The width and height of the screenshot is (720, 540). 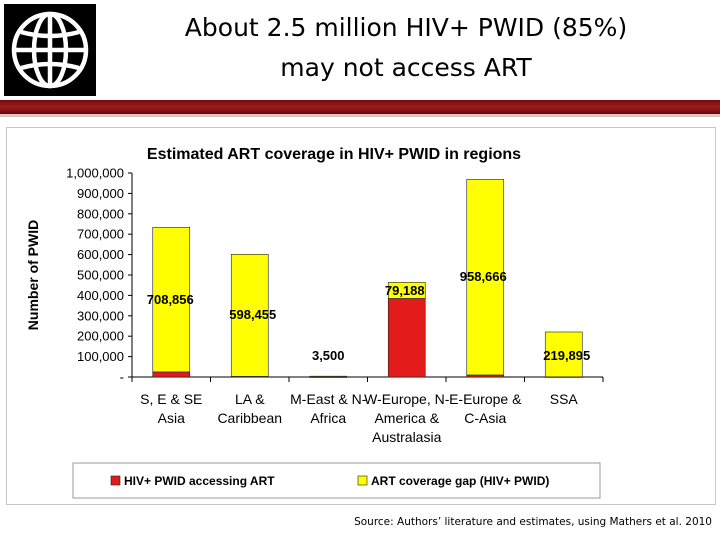 What do you see at coordinates (33, 275) in the screenshot?
I see `y-axis-title: Number of PWID` at bounding box center [33, 275].